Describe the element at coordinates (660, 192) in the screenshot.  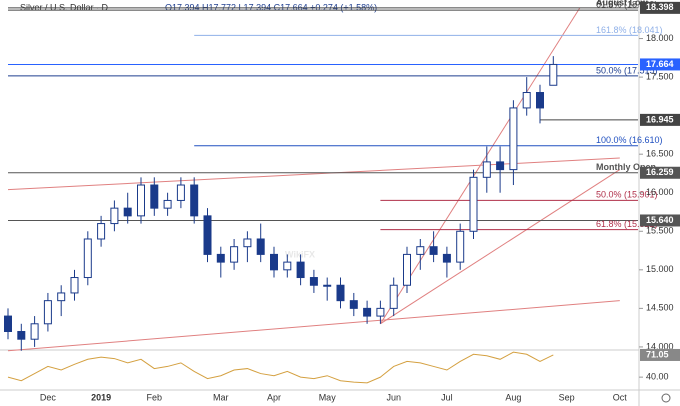
I see `y-tick-label: 16.000` at that location.